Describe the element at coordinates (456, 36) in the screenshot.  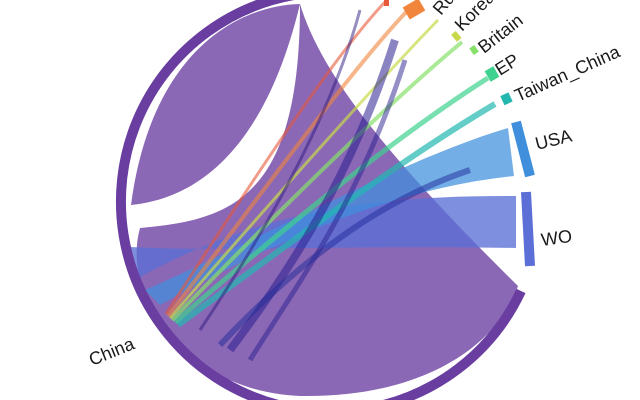
I see `arc-korea` at that location.